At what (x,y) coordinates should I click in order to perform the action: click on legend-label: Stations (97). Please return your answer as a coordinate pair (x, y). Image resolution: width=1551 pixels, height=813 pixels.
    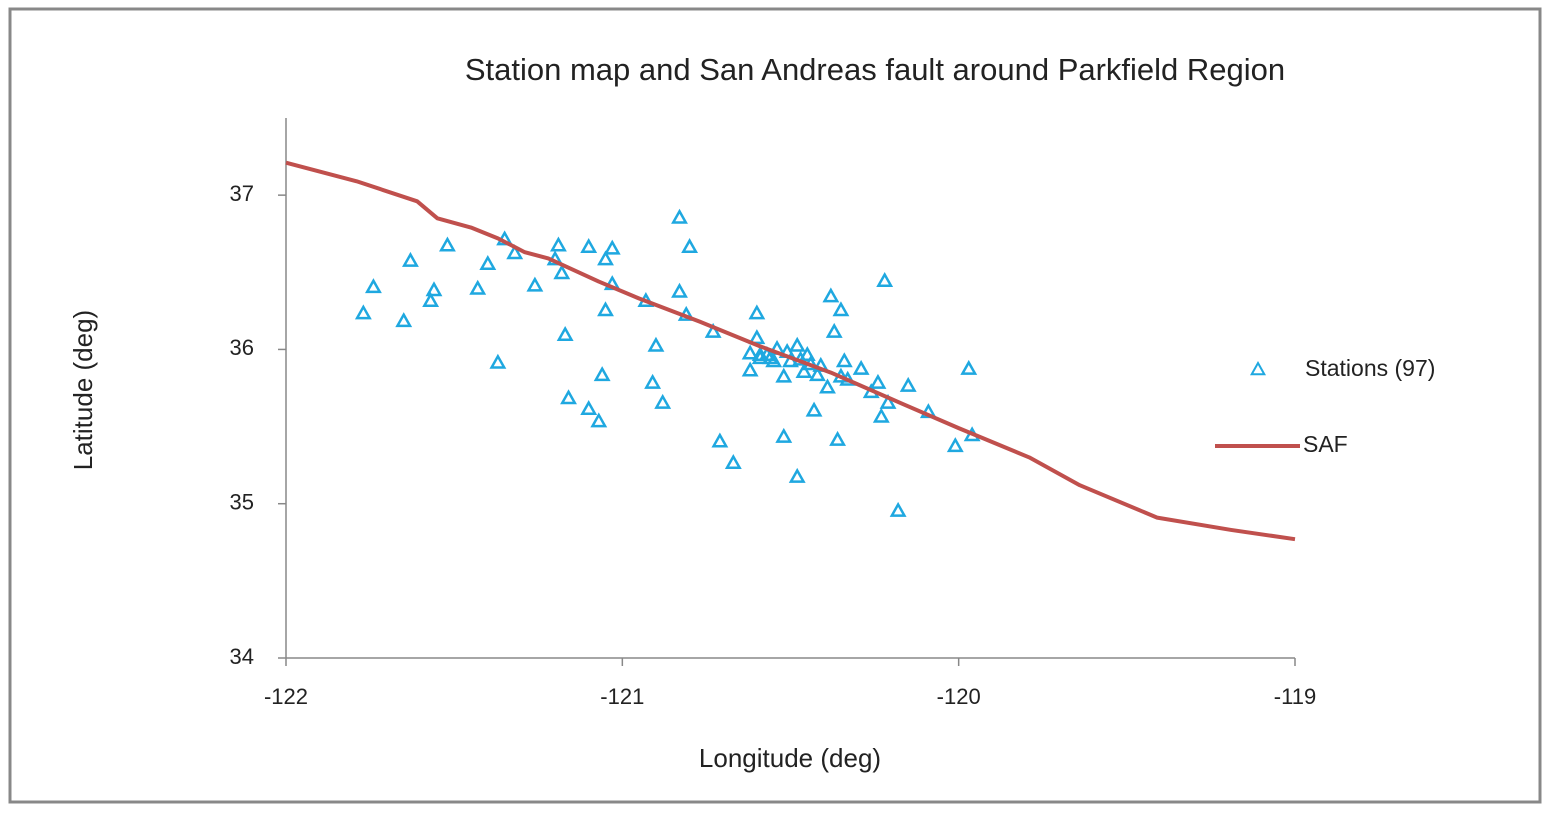
    Looking at the image, I should click on (1370, 368).